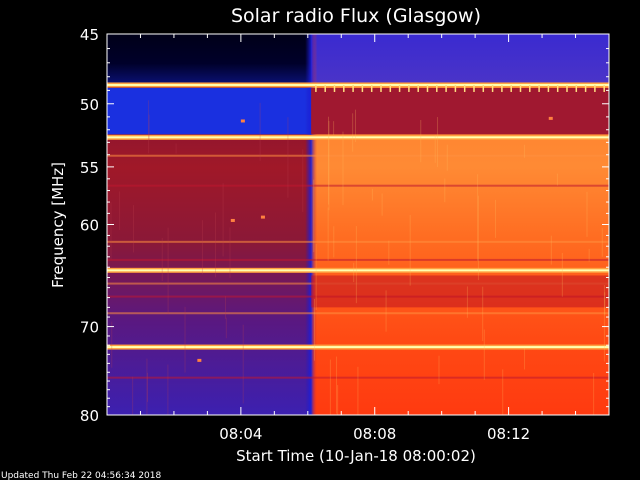 The image size is (640, 480). Describe the element at coordinates (209, 58) in the screenshot. I see `top-band-before` at that location.